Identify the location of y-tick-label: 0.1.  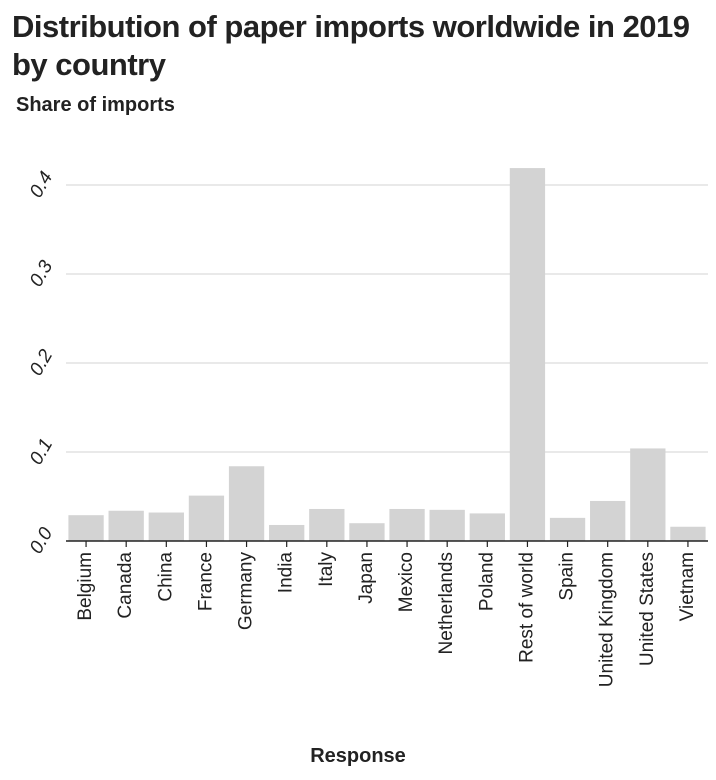
(41, 451).